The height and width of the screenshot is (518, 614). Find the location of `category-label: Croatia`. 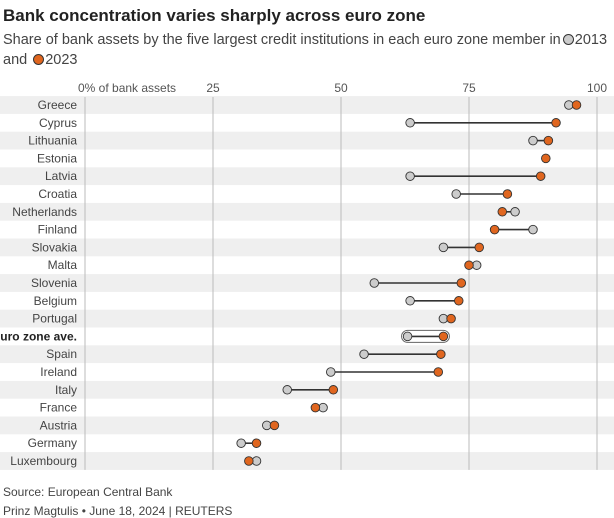

category-label: Croatia is located at coordinates (57, 194).